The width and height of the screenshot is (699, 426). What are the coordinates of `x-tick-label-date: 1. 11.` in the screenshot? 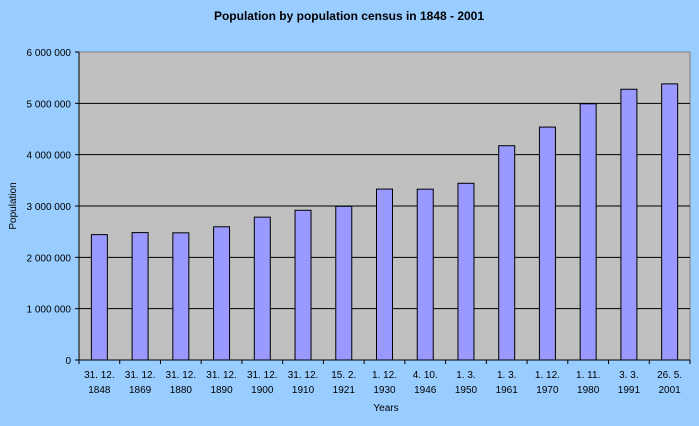 It's located at (588, 375).